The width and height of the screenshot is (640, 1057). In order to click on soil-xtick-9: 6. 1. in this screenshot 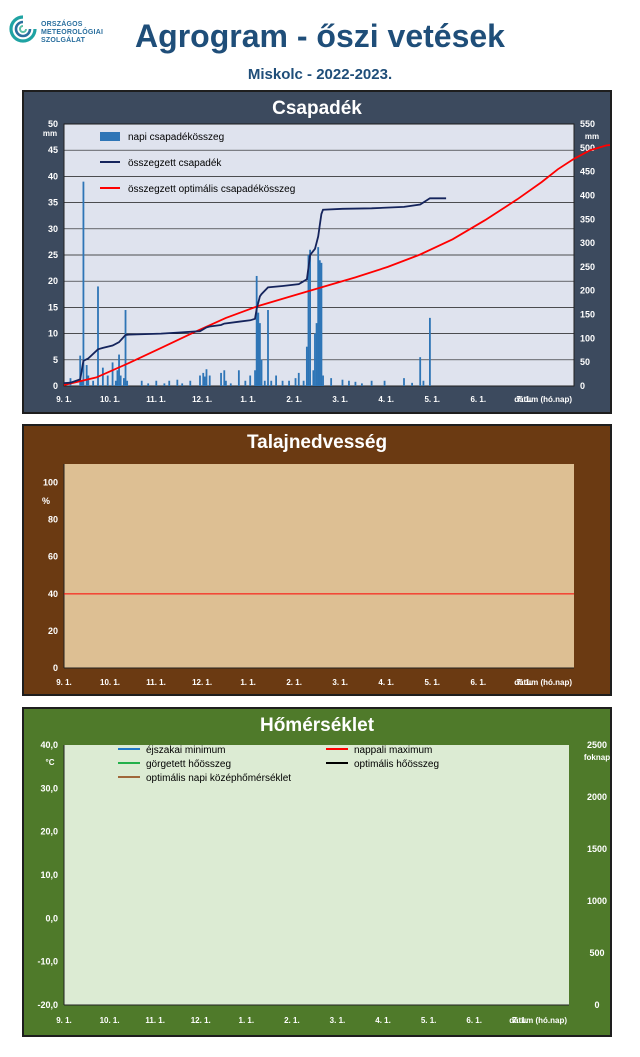, I will do `click(478, 682)`.